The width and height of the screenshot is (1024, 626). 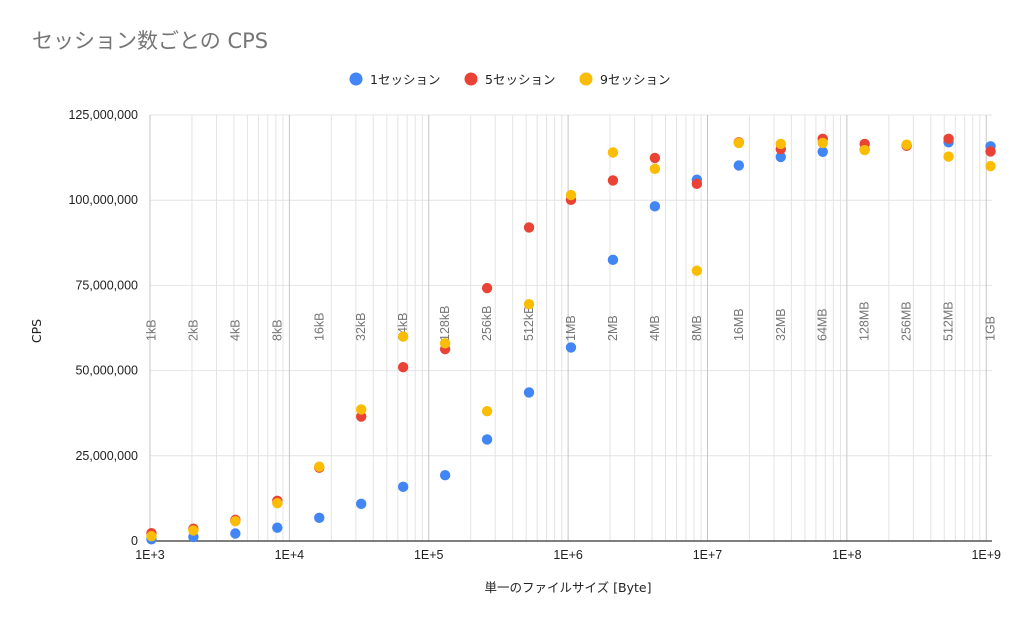 What do you see at coordinates (106, 371) in the screenshot?
I see `y-tick-label: 50,000,000` at bounding box center [106, 371].